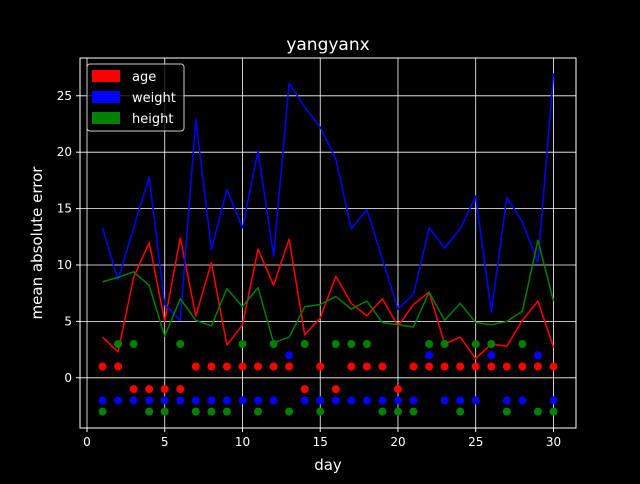 The width and height of the screenshot is (640, 484). I want to click on y-axis-ticks: 0 5 10 15 20 25, so click(68, 237).